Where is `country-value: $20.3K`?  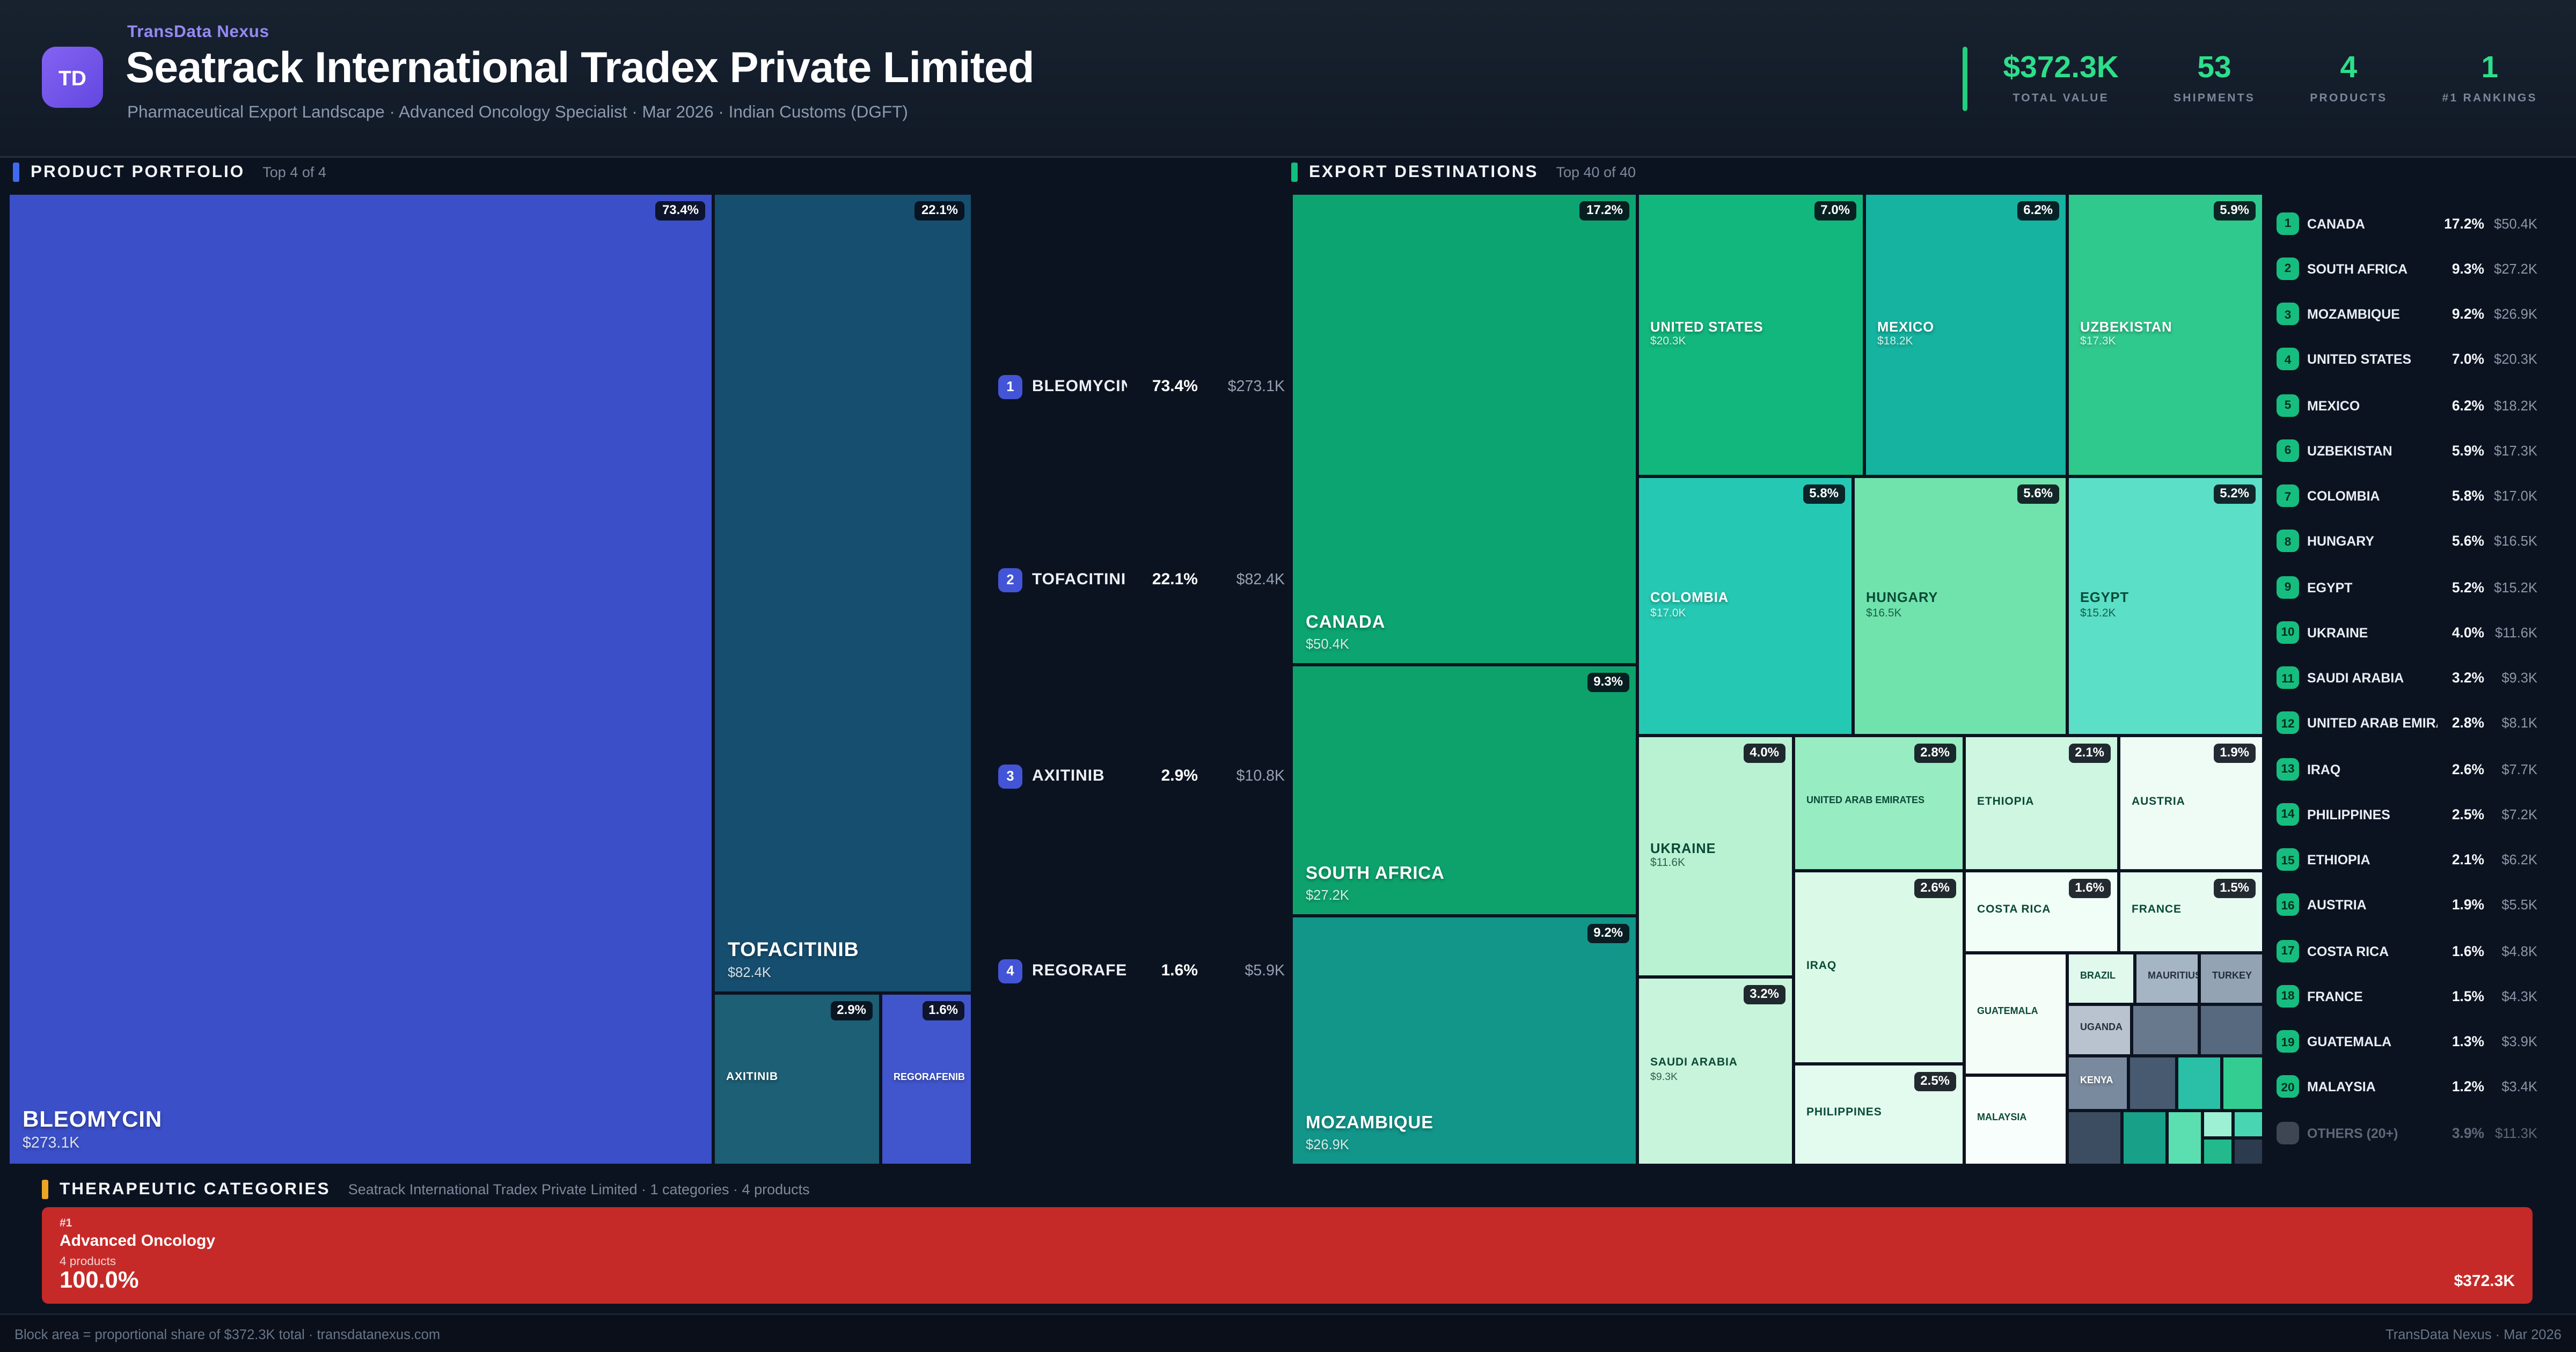
country-value: $20.3K is located at coordinates (2515, 359).